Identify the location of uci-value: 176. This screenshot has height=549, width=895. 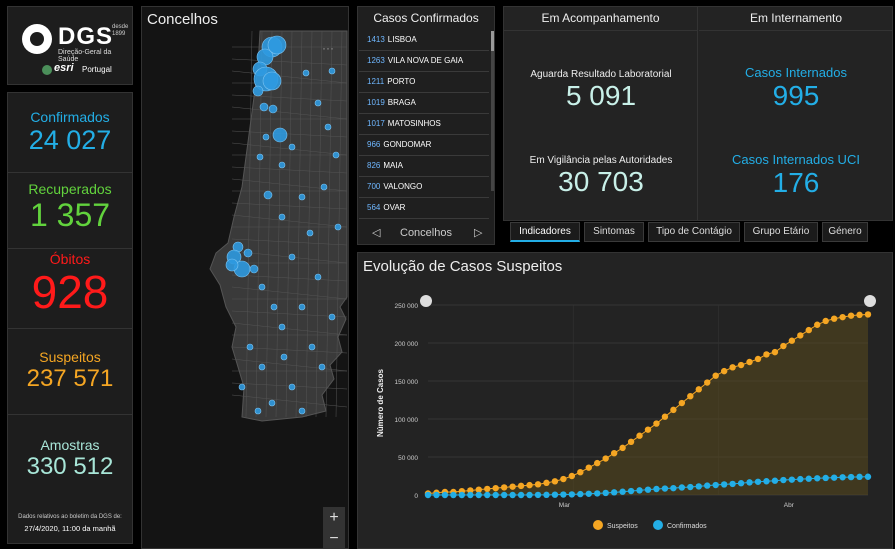
(796, 182).